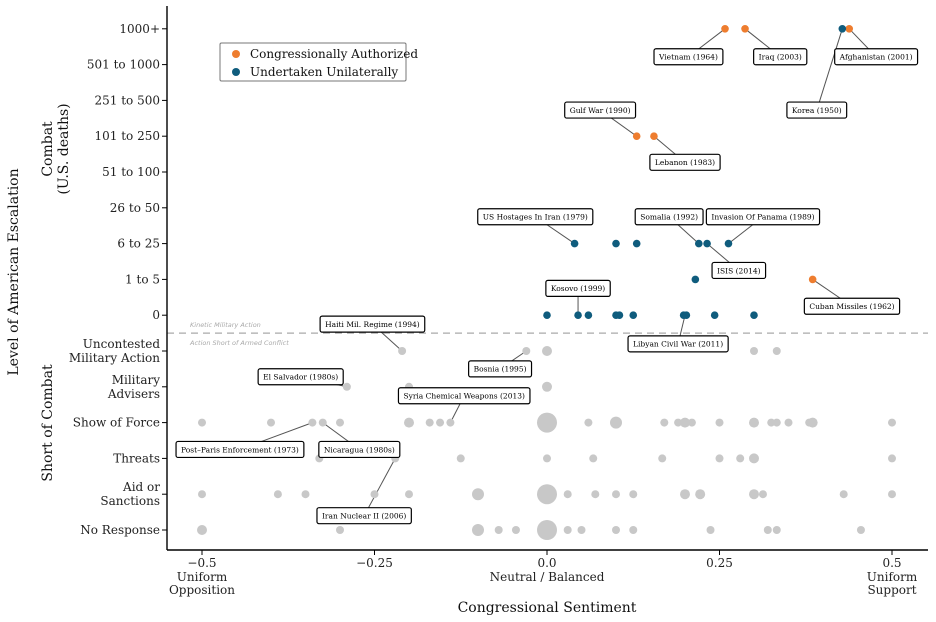 The height and width of the screenshot is (622, 936). What do you see at coordinates (138, 244) in the screenshot?
I see `y-tick-label: 6 to 25` at bounding box center [138, 244].